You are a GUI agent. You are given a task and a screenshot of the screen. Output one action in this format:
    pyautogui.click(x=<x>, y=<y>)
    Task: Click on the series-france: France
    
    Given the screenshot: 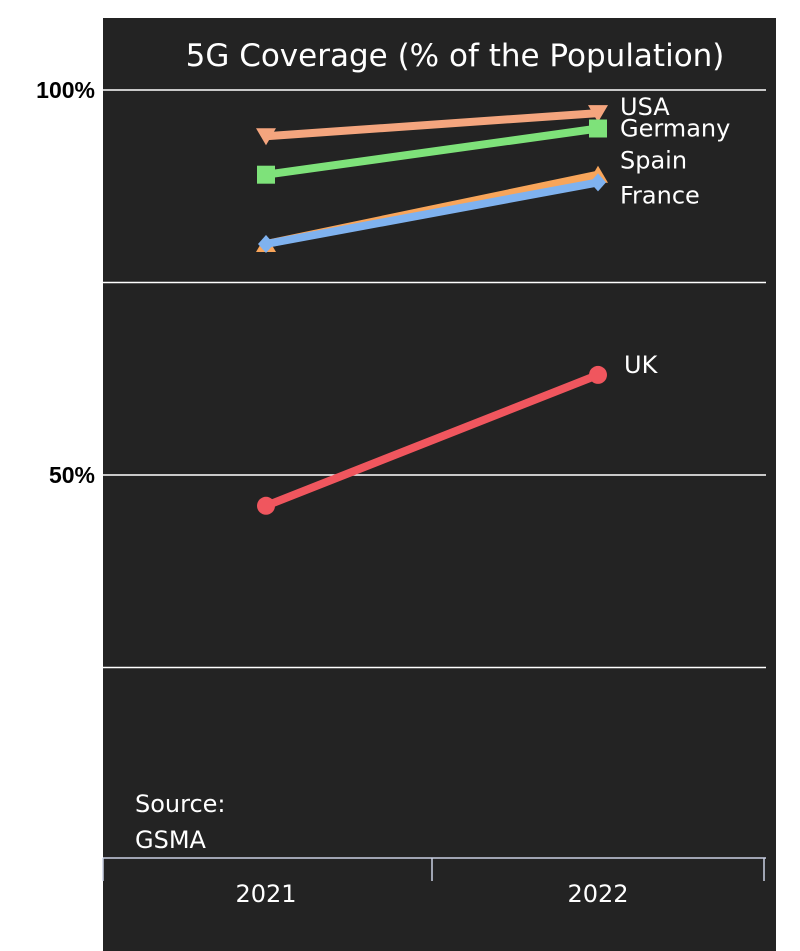 What is the action you would take?
    pyautogui.click(x=479, y=213)
    